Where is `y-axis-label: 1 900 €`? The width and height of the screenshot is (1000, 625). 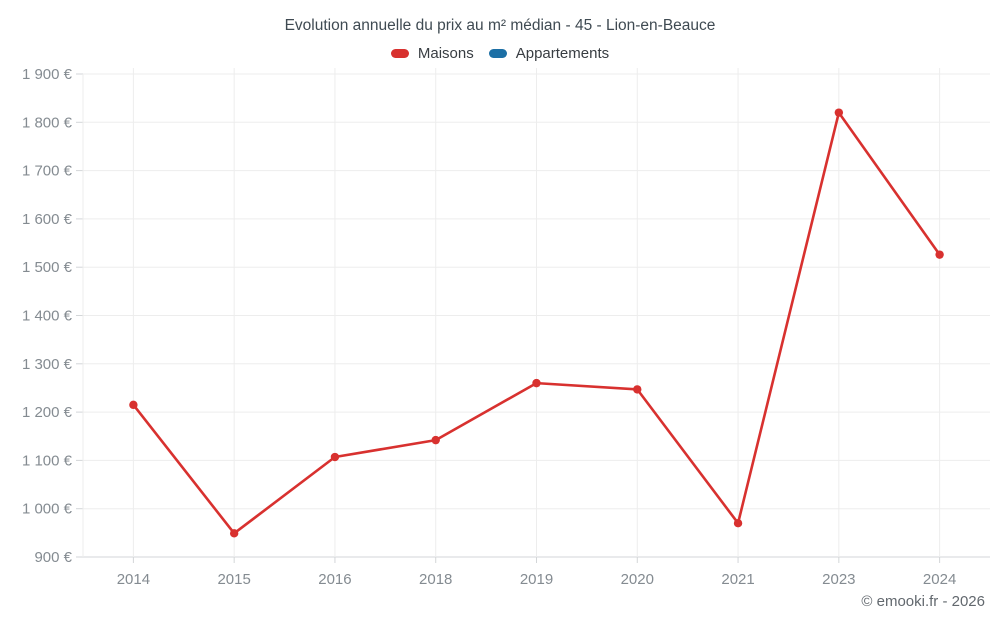
y-axis-label: 1 900 € is located at coordinates (47, 74).